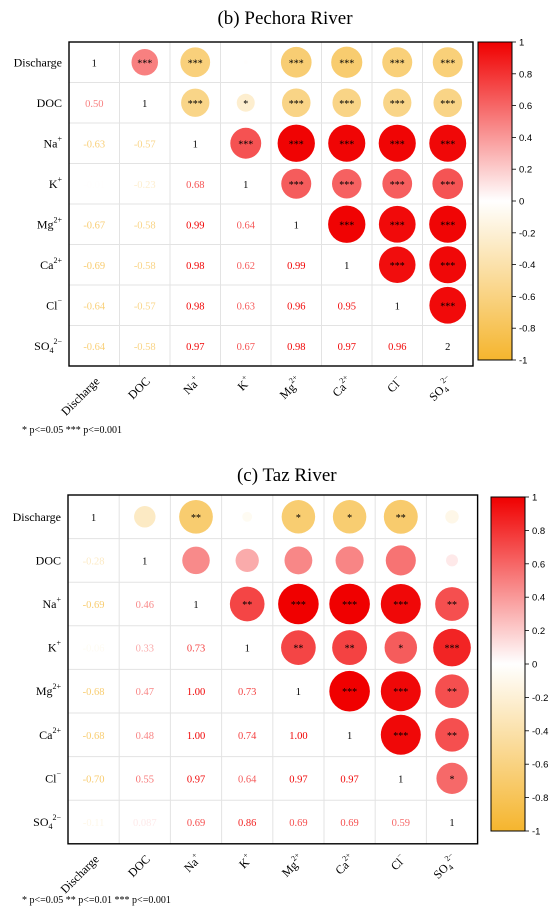  I want to click on variable-name: Mg, so click(44, 691).